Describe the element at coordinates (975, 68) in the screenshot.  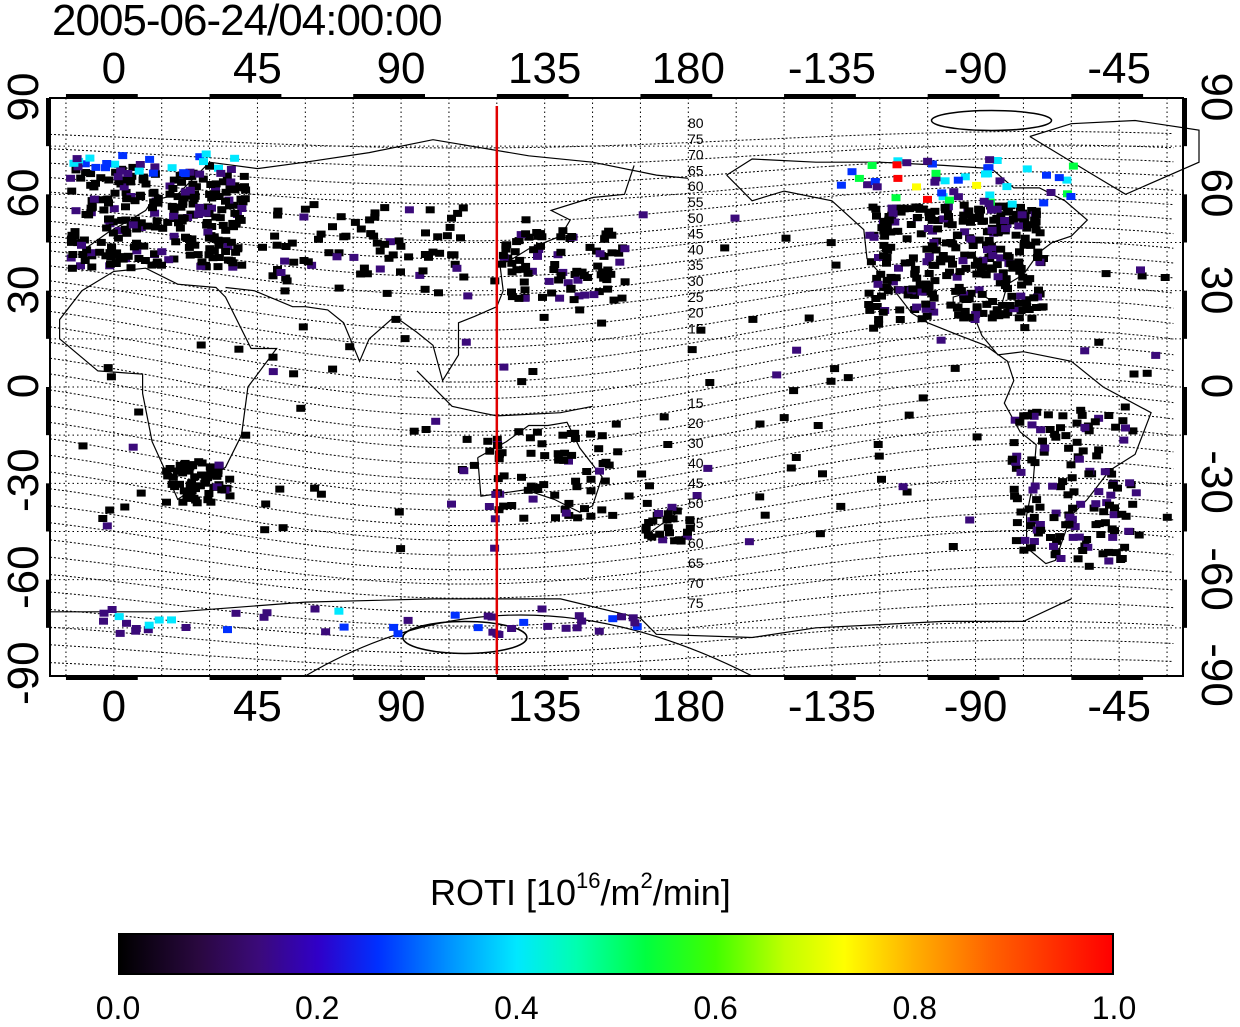
I see `top-lon-tick-label: -90` at that location.